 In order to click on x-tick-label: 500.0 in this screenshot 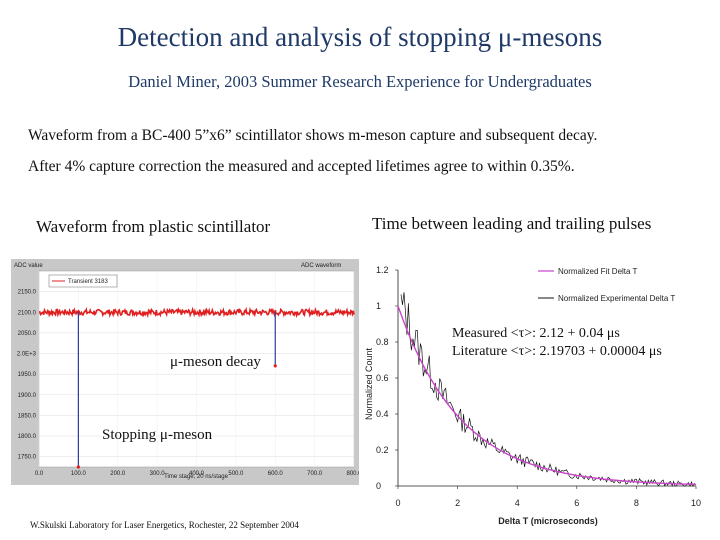, I will do `click(236, 474)`.